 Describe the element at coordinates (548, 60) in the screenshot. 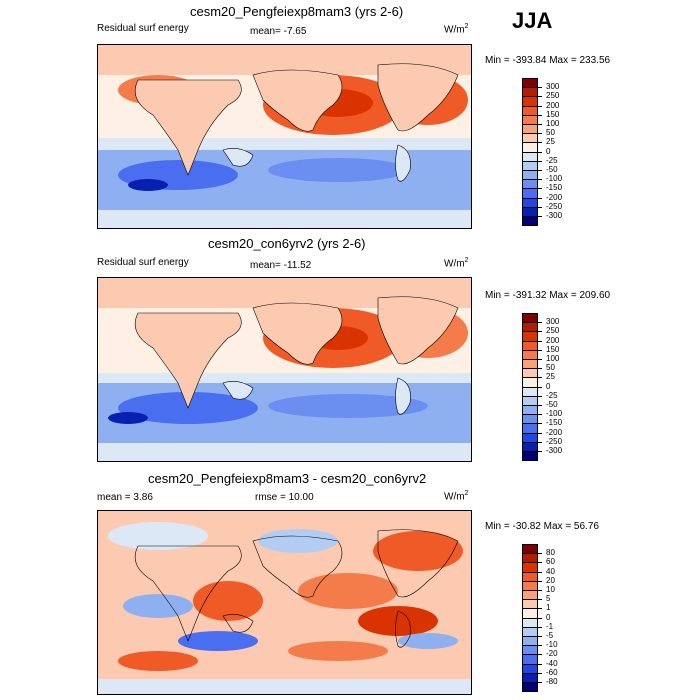

I see `panel-1-minmax: Min = -393.84 Max = 233.56` at that location.